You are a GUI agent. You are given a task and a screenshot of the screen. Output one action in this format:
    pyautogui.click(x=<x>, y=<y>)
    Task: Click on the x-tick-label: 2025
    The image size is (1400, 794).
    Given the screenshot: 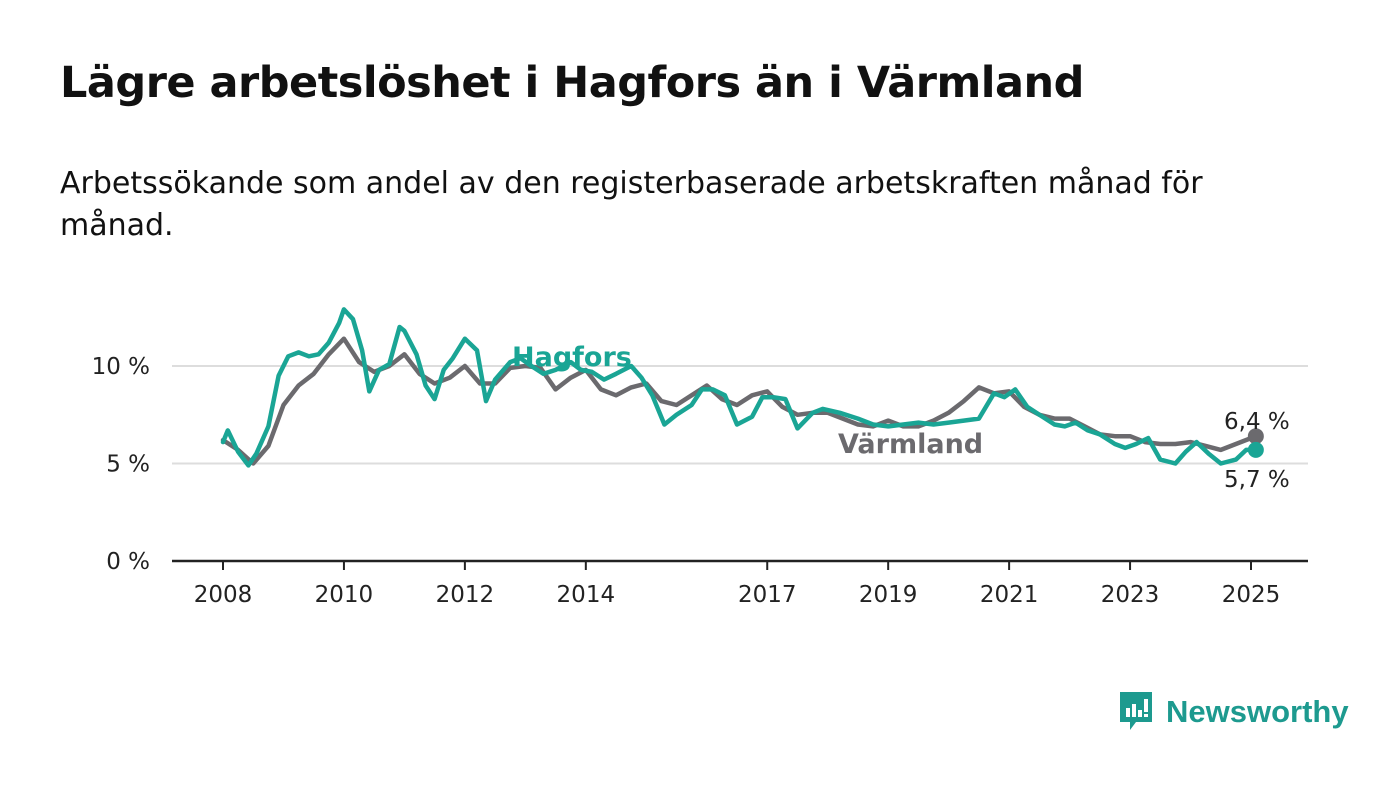 What is the action you would take?
    pyautogui.click(x=1251, y=595)
    